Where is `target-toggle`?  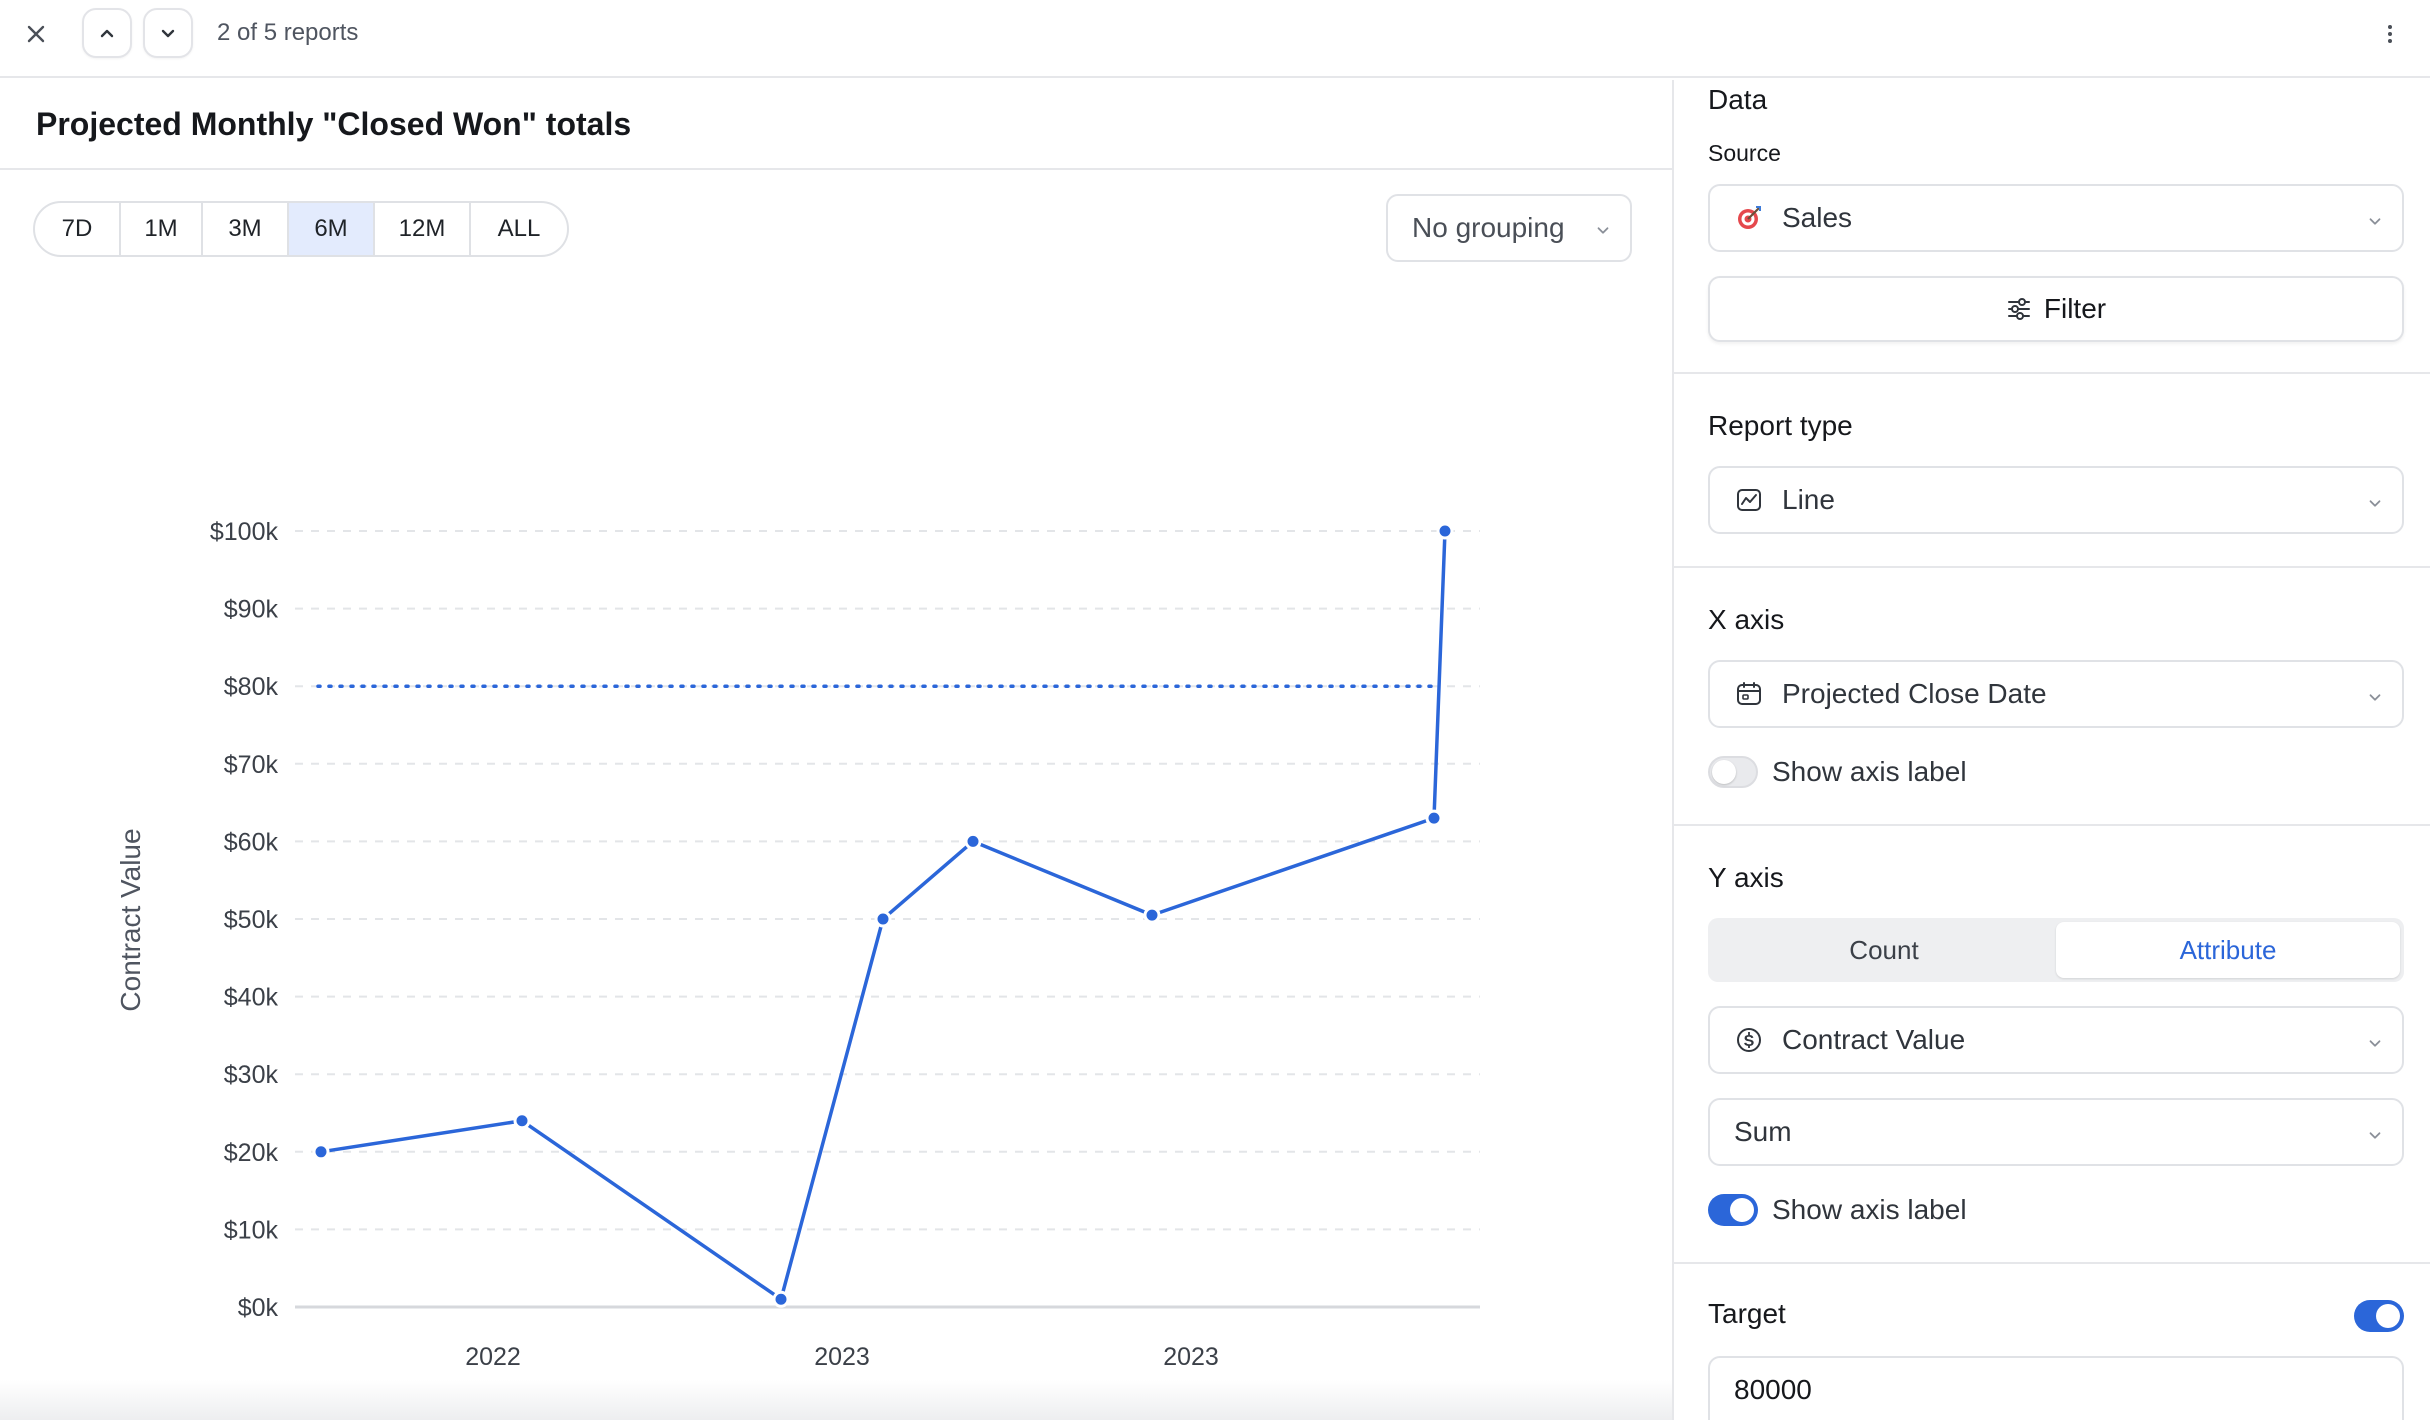
target-toggle is located at coordinates (2379, 1316).